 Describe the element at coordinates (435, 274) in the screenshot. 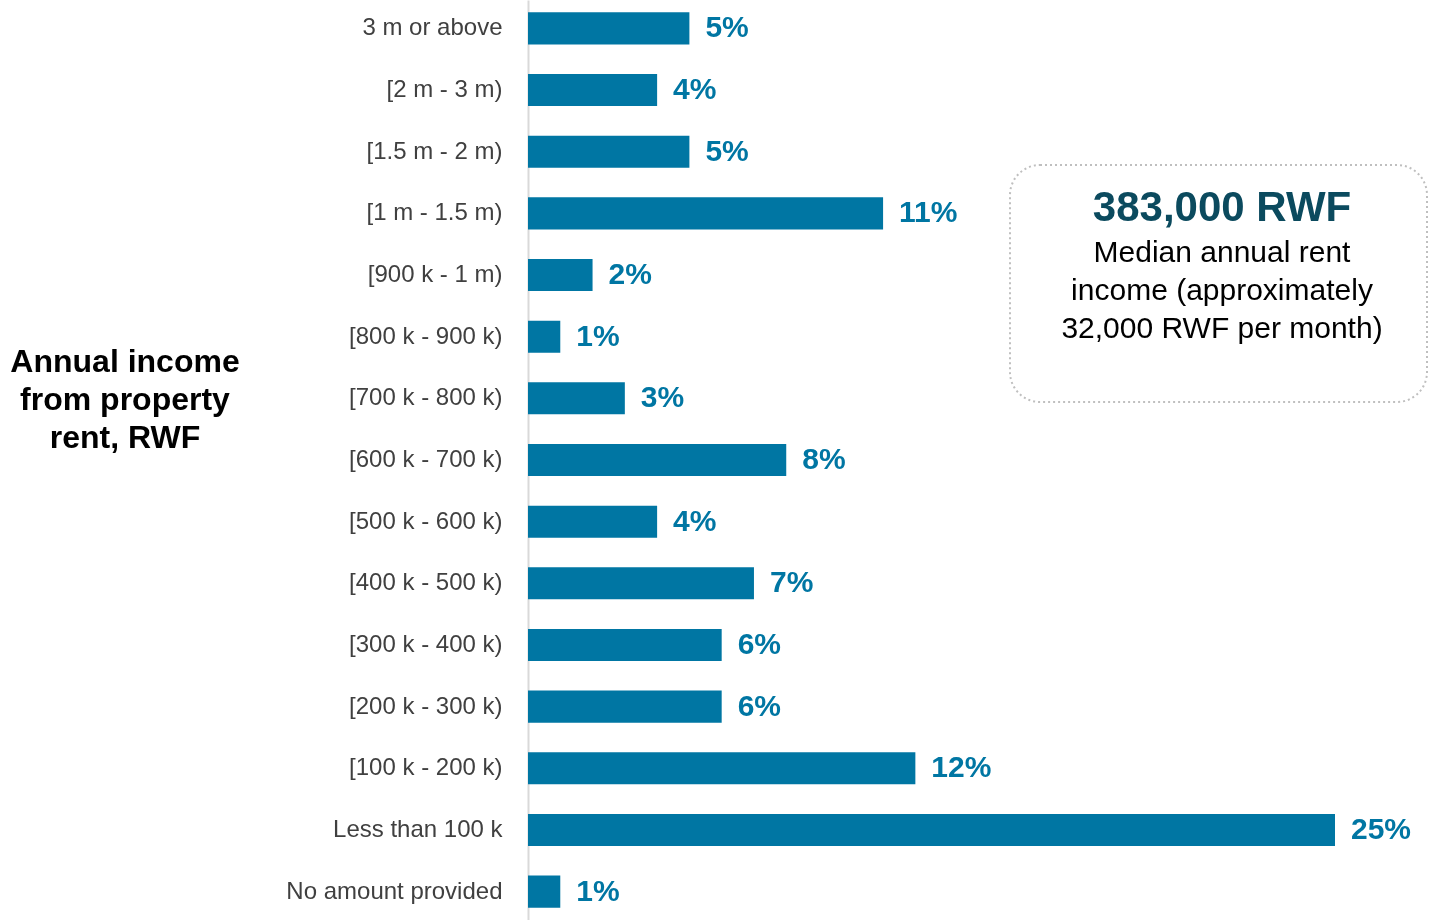

I see `y-tick-label: [900 k - 1 m)` at that location.